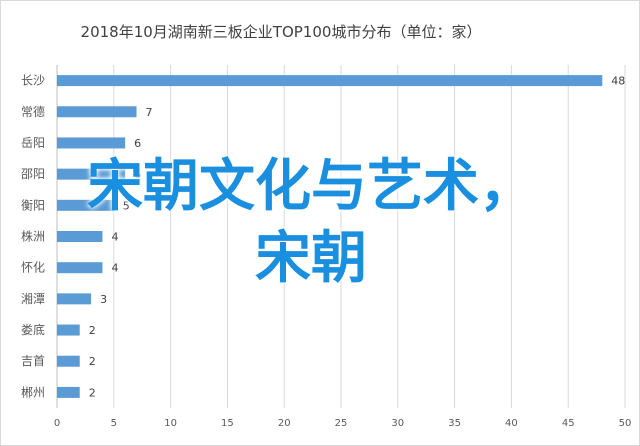 This screenshot has width=640, height=446. Describe the element at coordinates (33, 236) in the screenshot. I see `category-label: 株洲` at that location.